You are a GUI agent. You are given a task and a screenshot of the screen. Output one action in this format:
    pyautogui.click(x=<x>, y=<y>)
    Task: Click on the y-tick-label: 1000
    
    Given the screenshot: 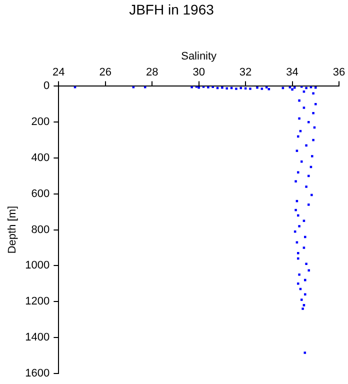 What is the action you would take?
    pyautogui.click(x=37, y=266)
    